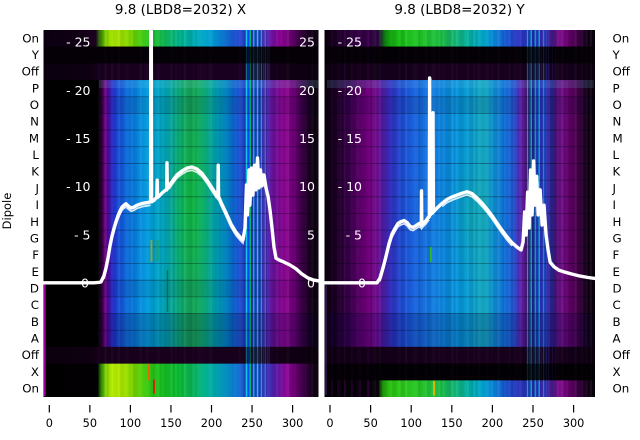  What do you see at coordinates (35, 322) in the screenshot?
I see `row-label-left: B` at bounding box center [35, 322].